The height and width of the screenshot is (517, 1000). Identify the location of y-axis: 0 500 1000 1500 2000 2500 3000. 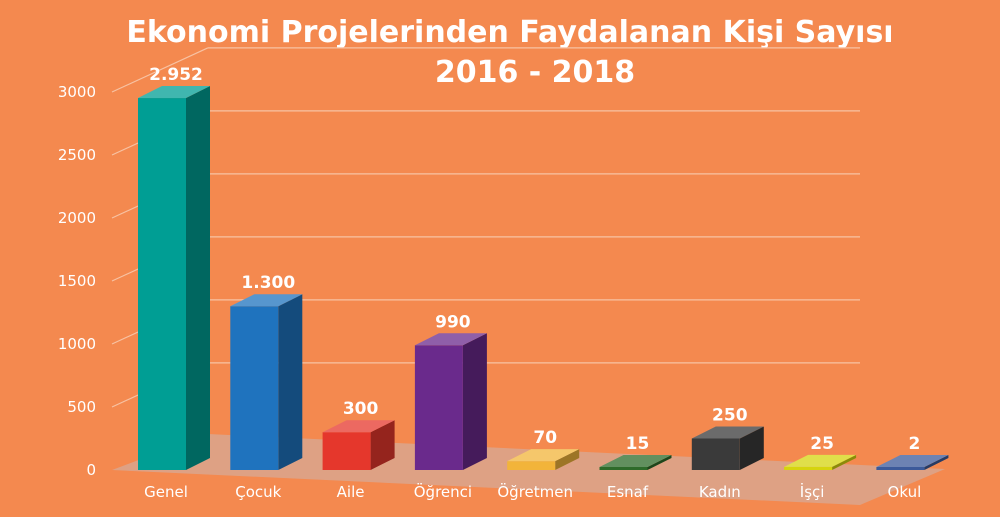
(77, 281).